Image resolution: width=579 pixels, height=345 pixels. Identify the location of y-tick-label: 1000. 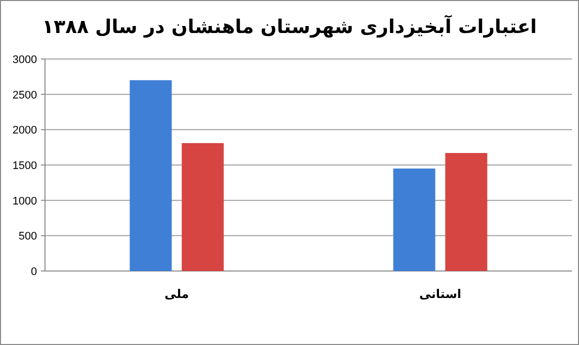
(24, 201).